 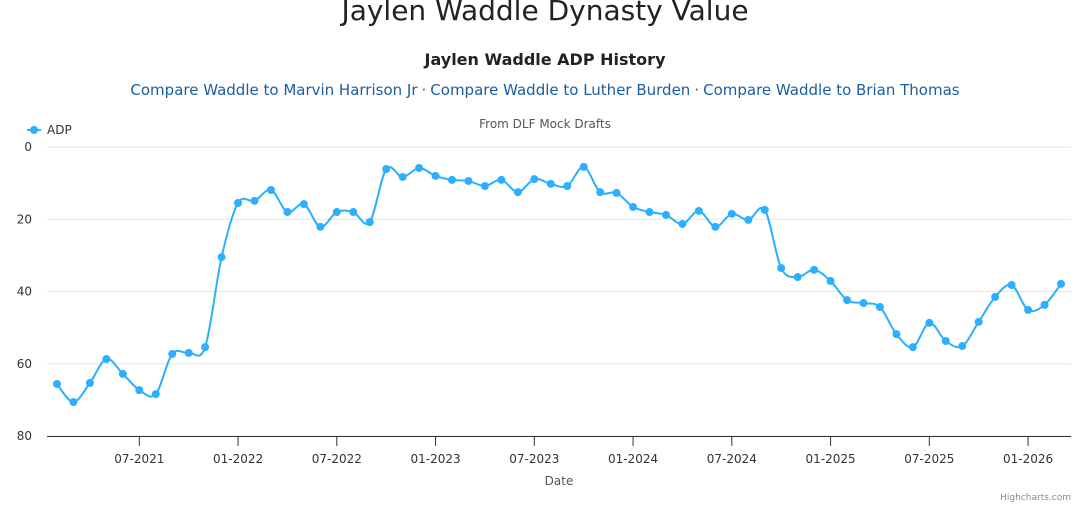 What do you see at coordinates (238, 459) in the screenshot?
I see `x-tick-label: 01-2022` at bounding box center [238, 459].